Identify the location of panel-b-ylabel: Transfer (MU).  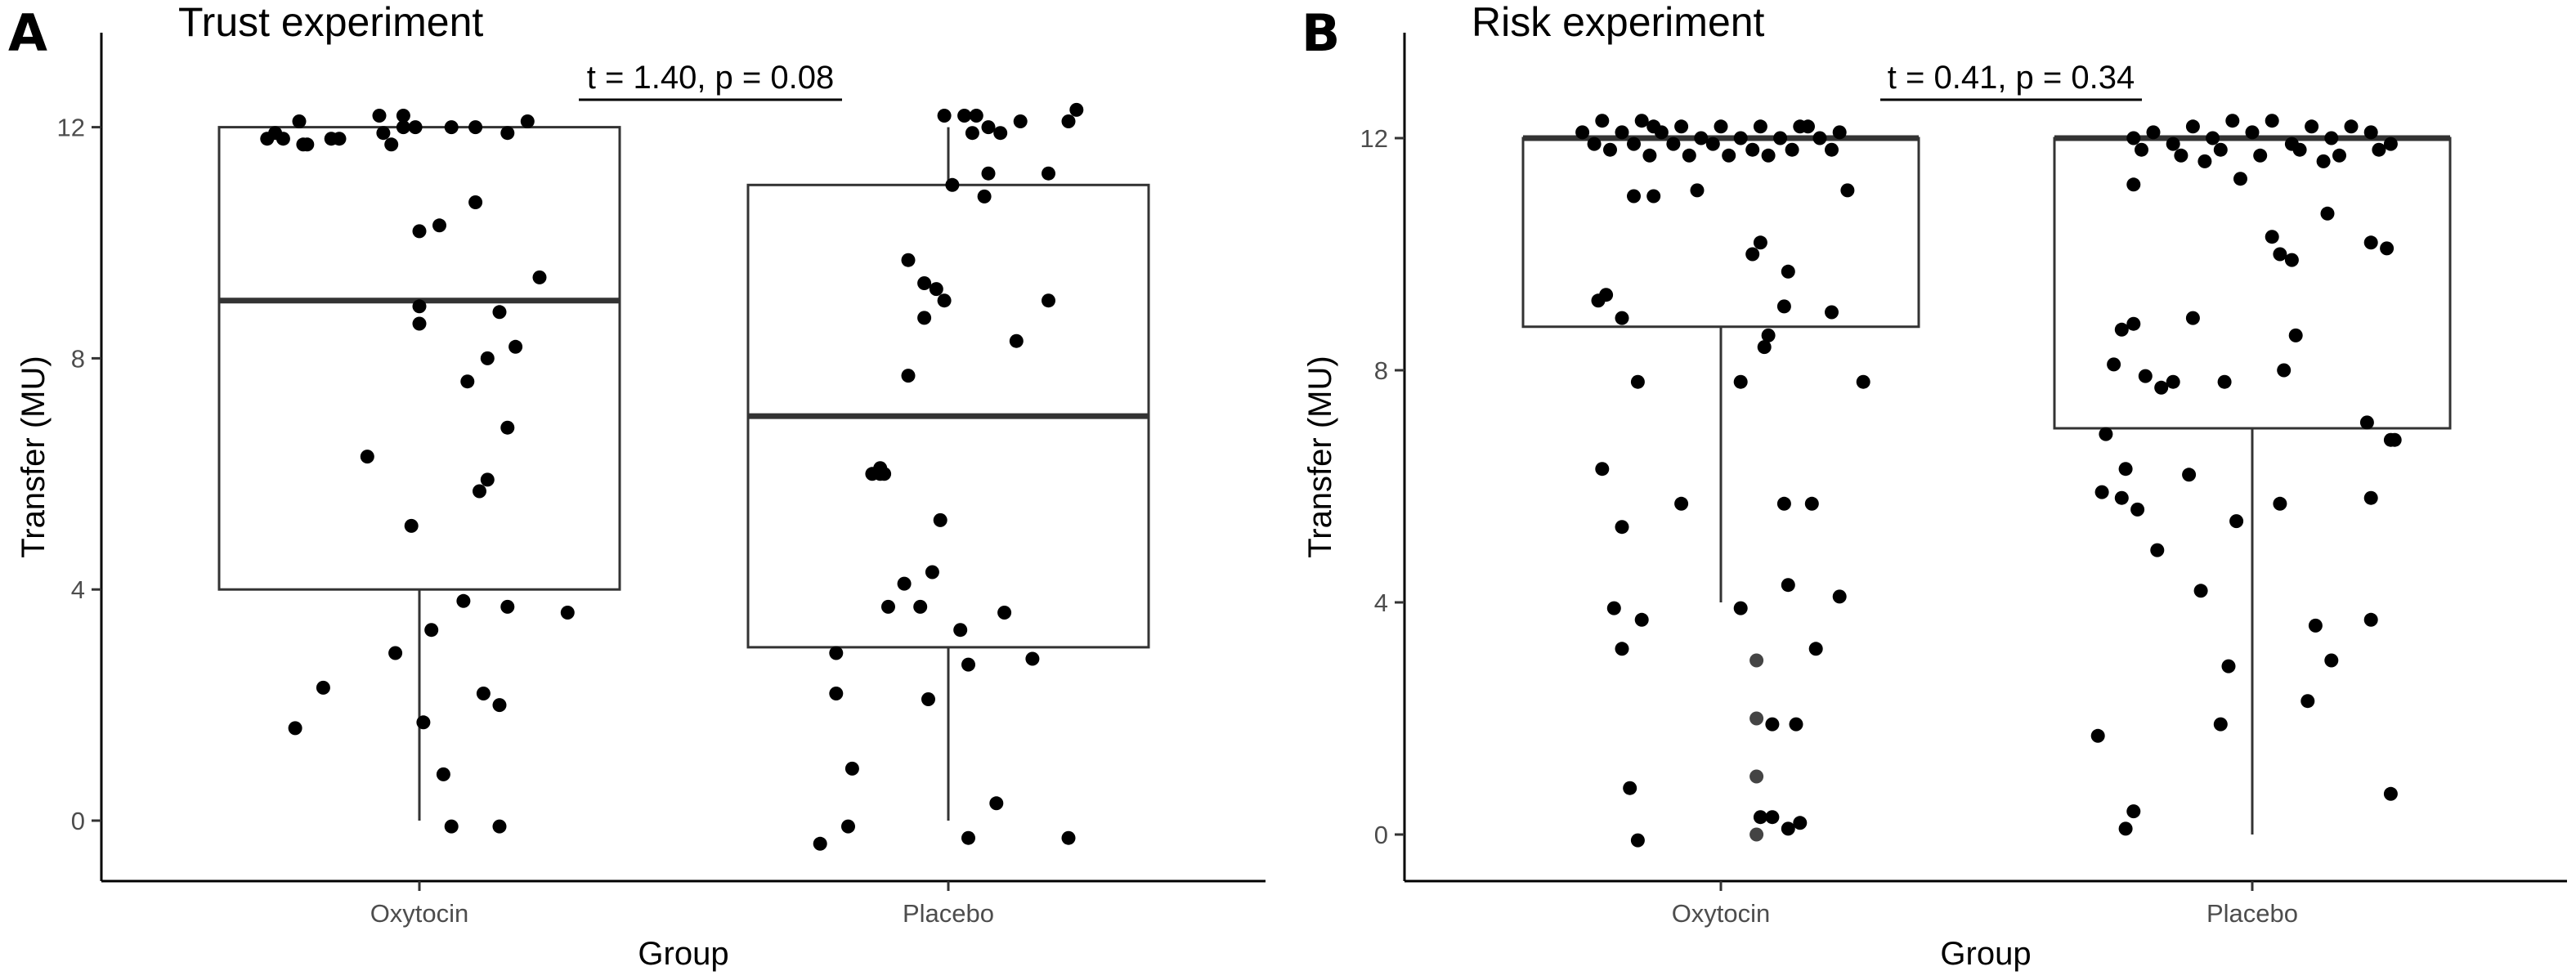
(1320, 456).